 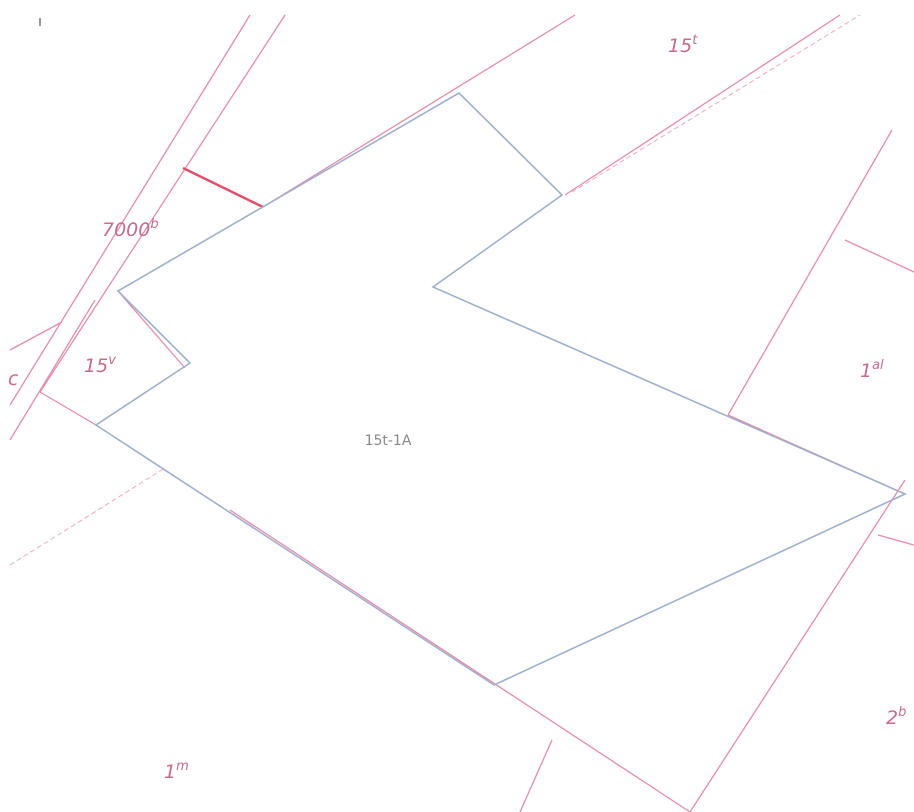 What do you see at coordinates (878, 365) in the screenshot?
I see `parcel-suffix: al` at bounding box center [878, 365].